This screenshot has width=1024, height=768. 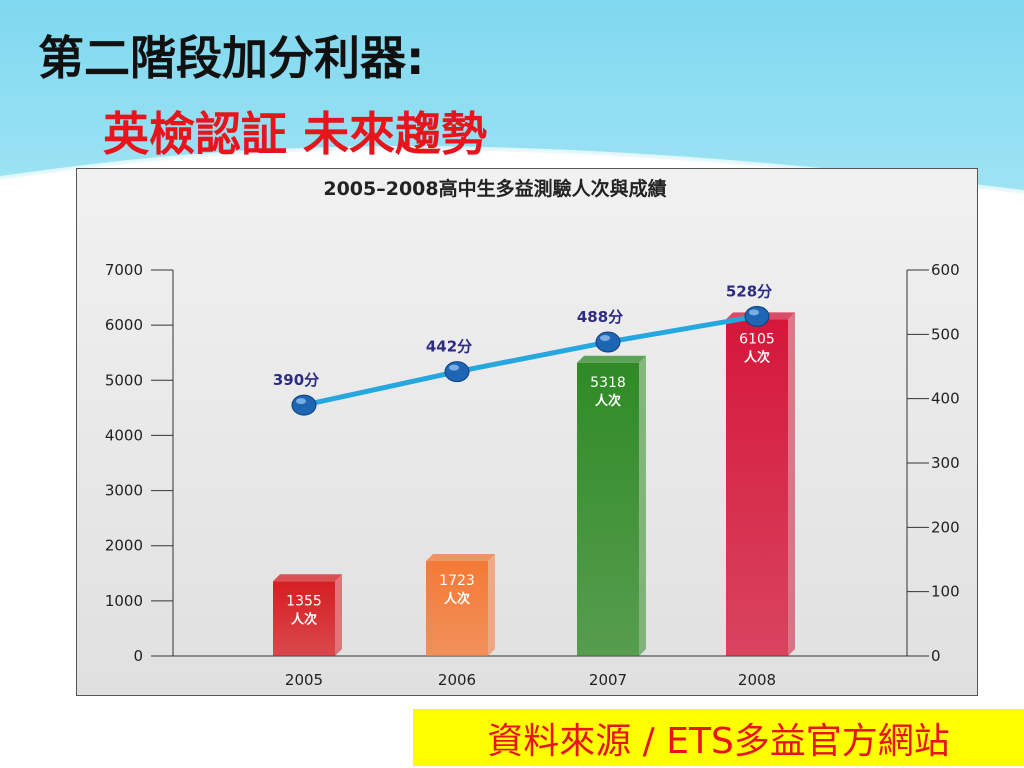 I want to click on y-left-tick-label: 2000, so click(x=124, y=546).